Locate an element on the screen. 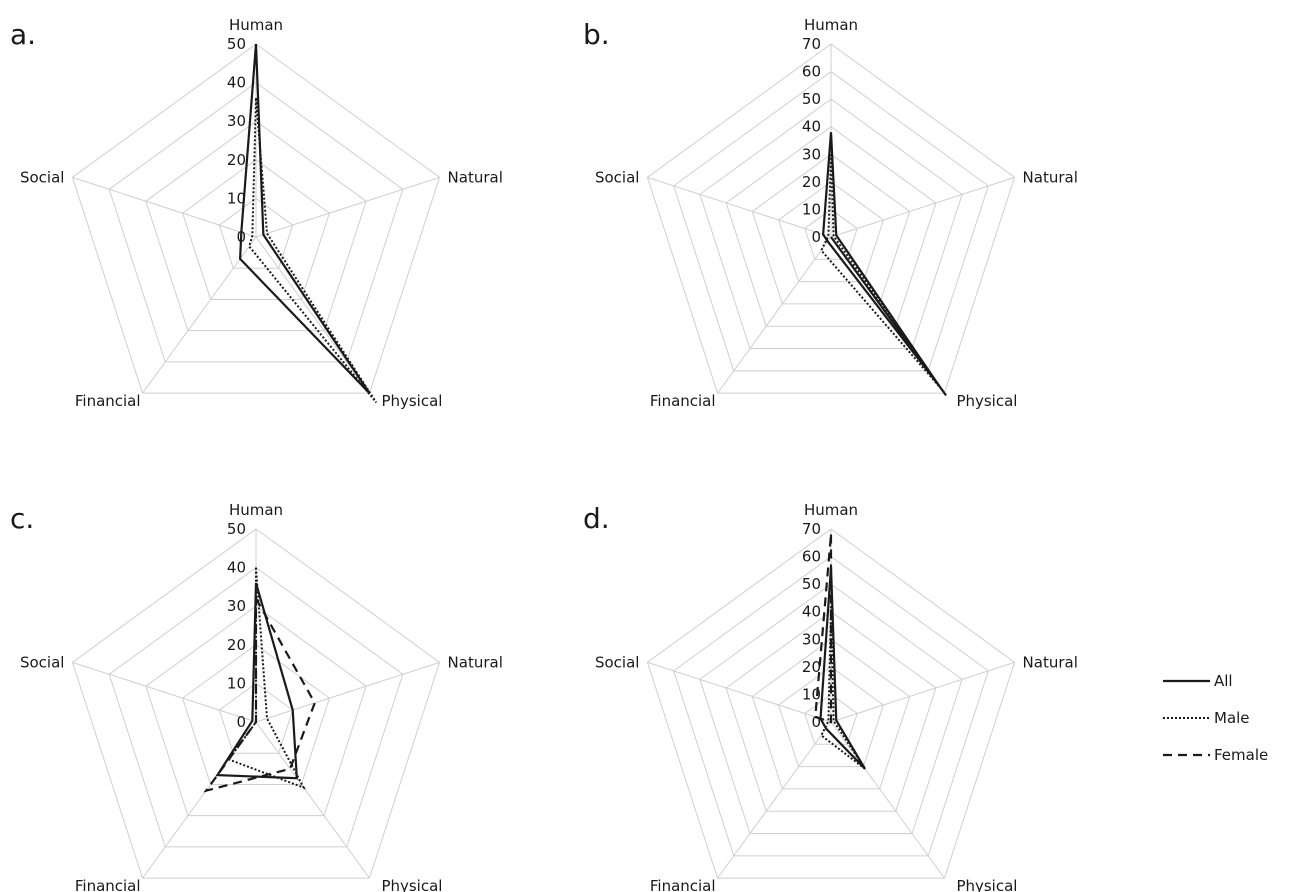  series-all is located at coordinates (304, 218).